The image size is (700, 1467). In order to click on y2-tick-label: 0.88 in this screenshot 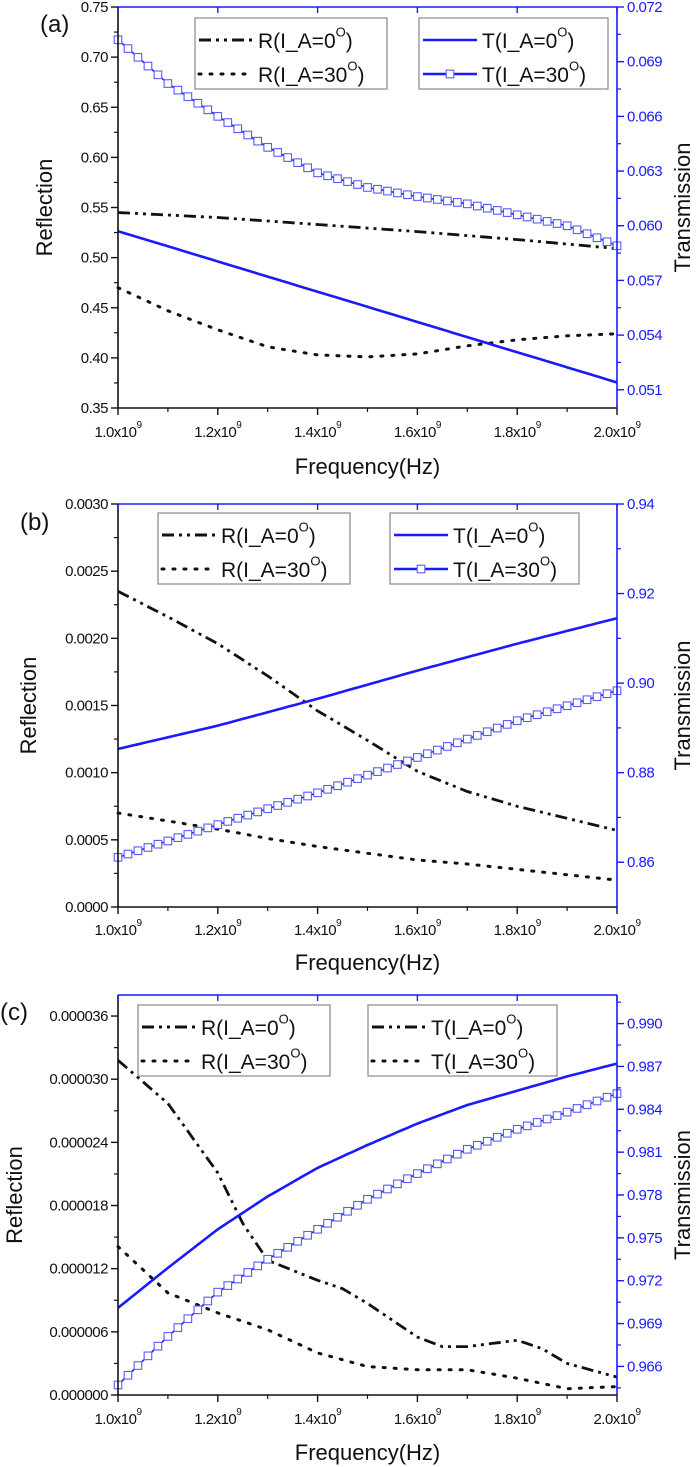, I will do `click(640, 773)`.